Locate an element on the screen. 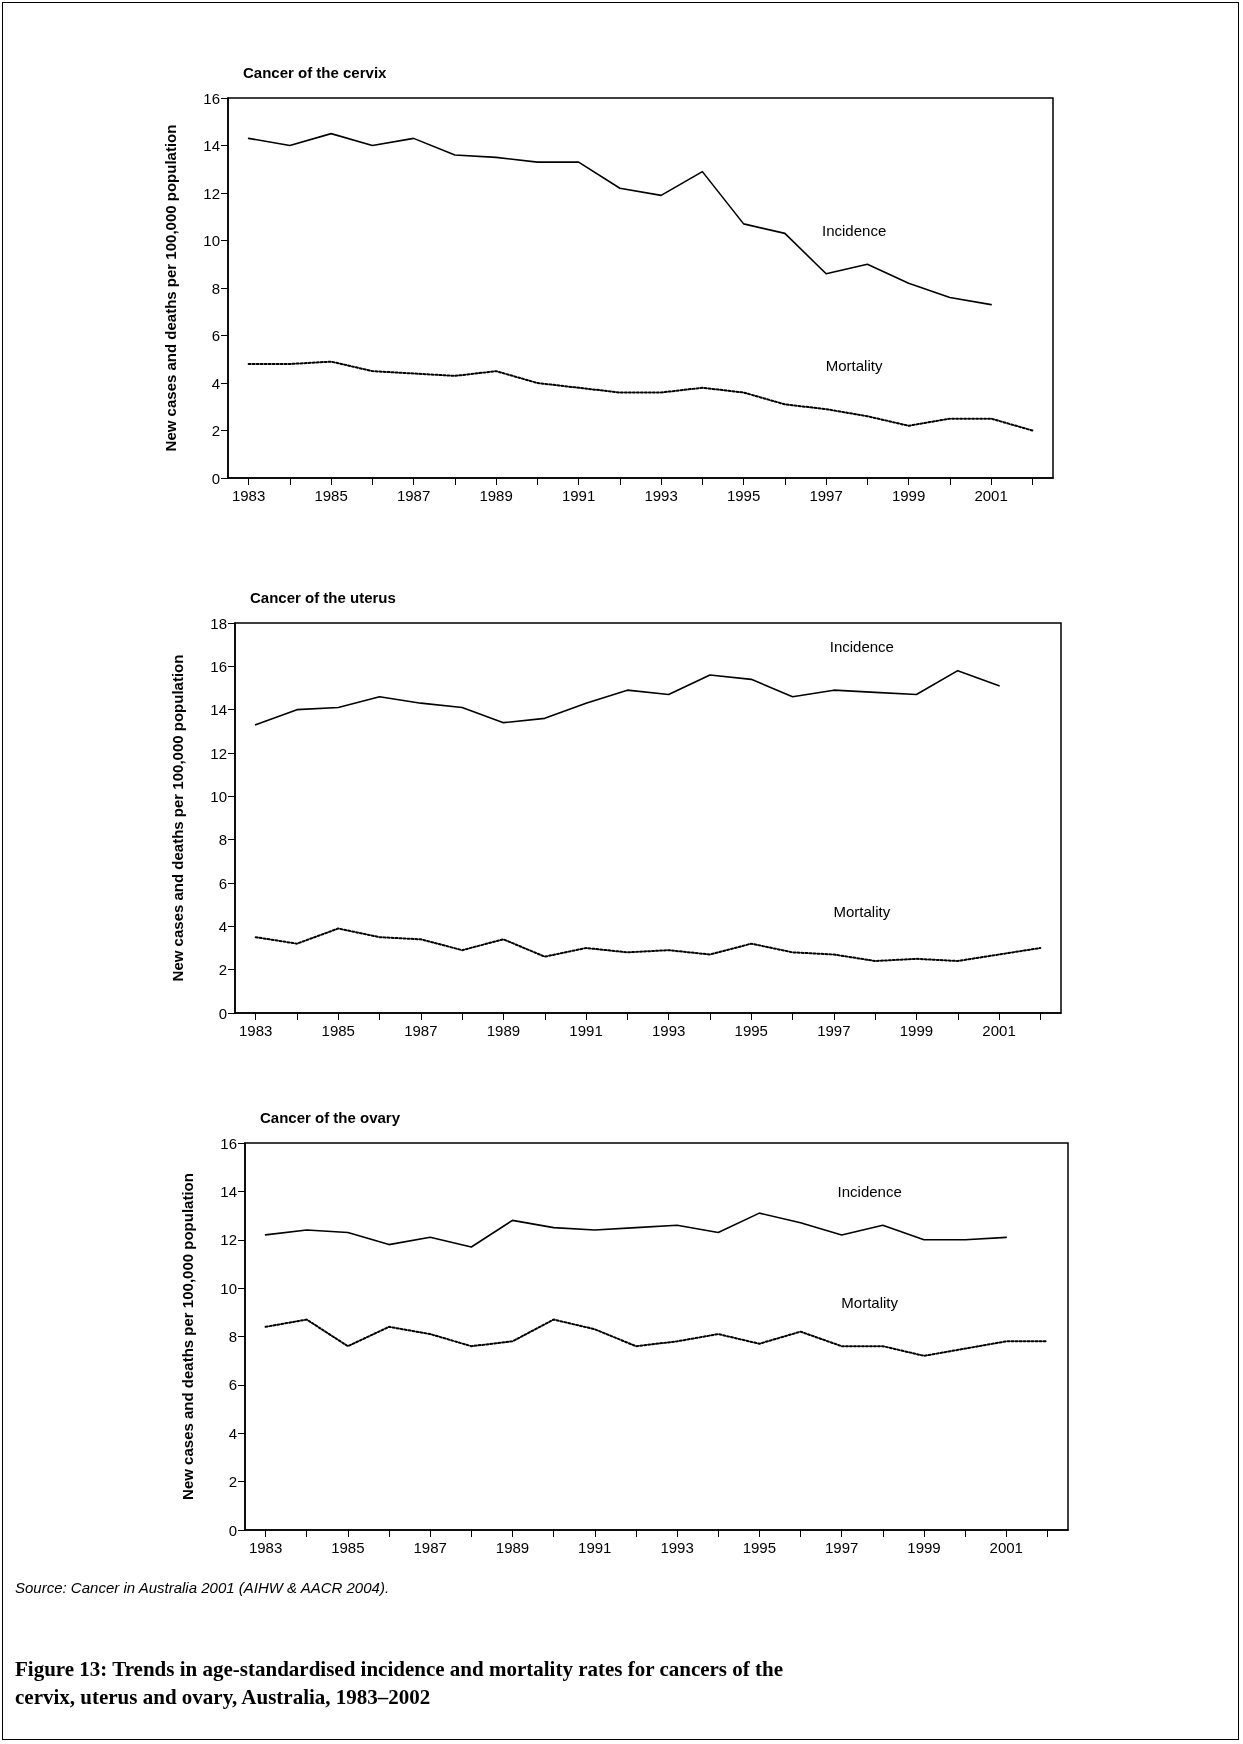  chart-title: Cancer of the cervix is located at coordinates (315, 72).